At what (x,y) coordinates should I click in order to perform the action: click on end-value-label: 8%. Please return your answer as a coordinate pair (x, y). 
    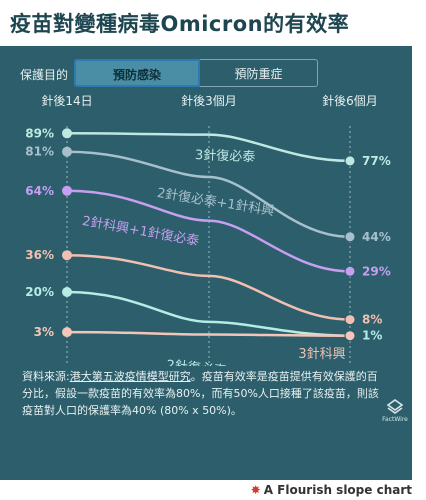
    Looking at the image, I should click on (372, 320).